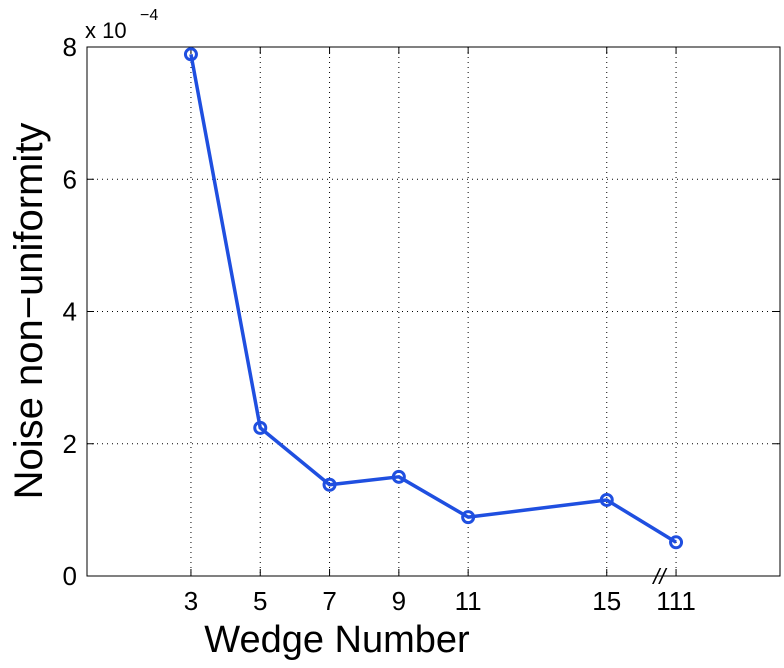  I want to click on x-tick-label: 7, so click(329, 601).